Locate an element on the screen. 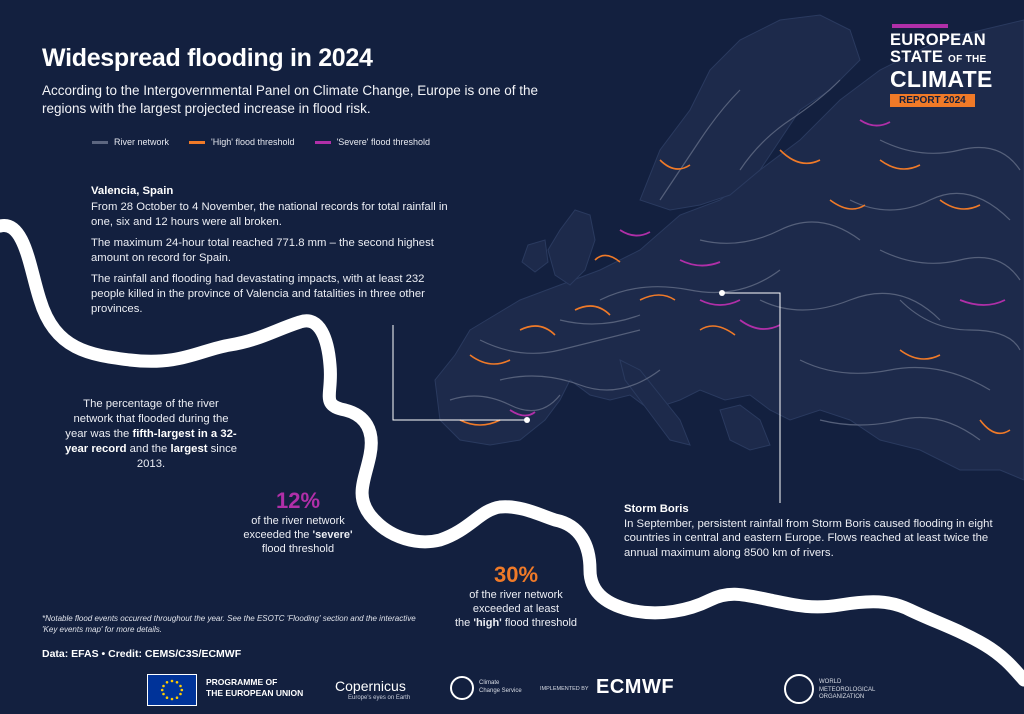 The width and height of the screenshot is (1024, 714). c3s-icon is located at coordinates (462, 688).